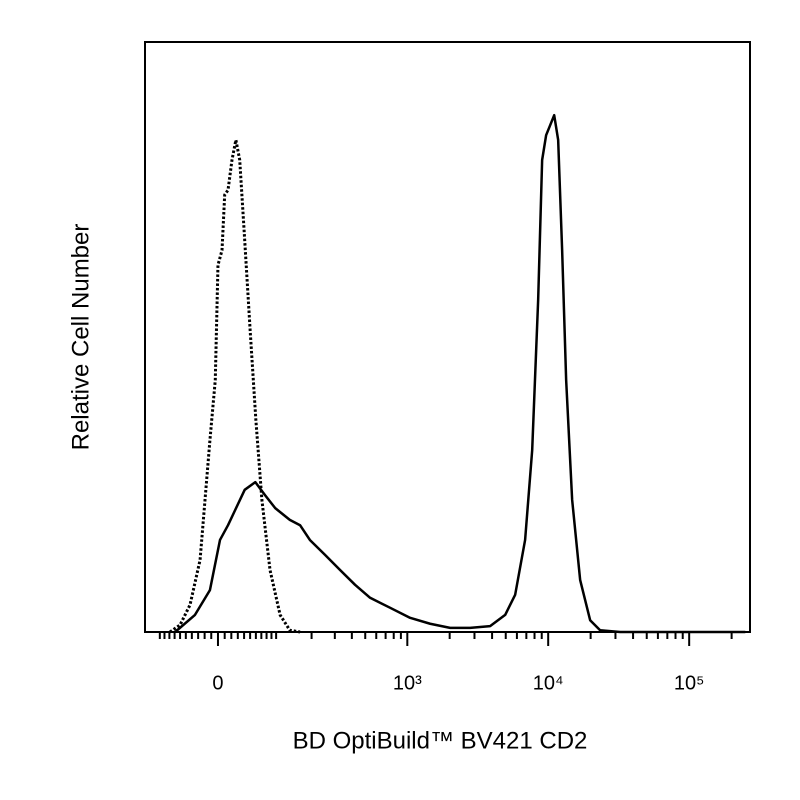 Image resolution: width=800 pixels, height=800 pixels. Describe the element at coordinates (440, 740) in the screenshot. I see `x-axis-label: BD OptiBuild™ BV421 CD2` at that location.